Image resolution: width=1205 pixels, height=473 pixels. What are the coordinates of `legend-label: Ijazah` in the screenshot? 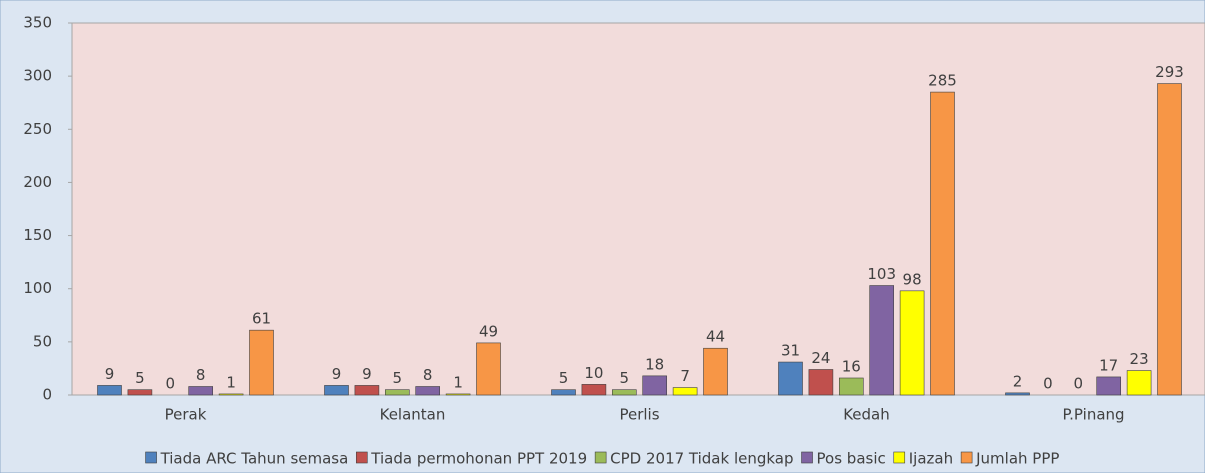 It's located at (931, 459).